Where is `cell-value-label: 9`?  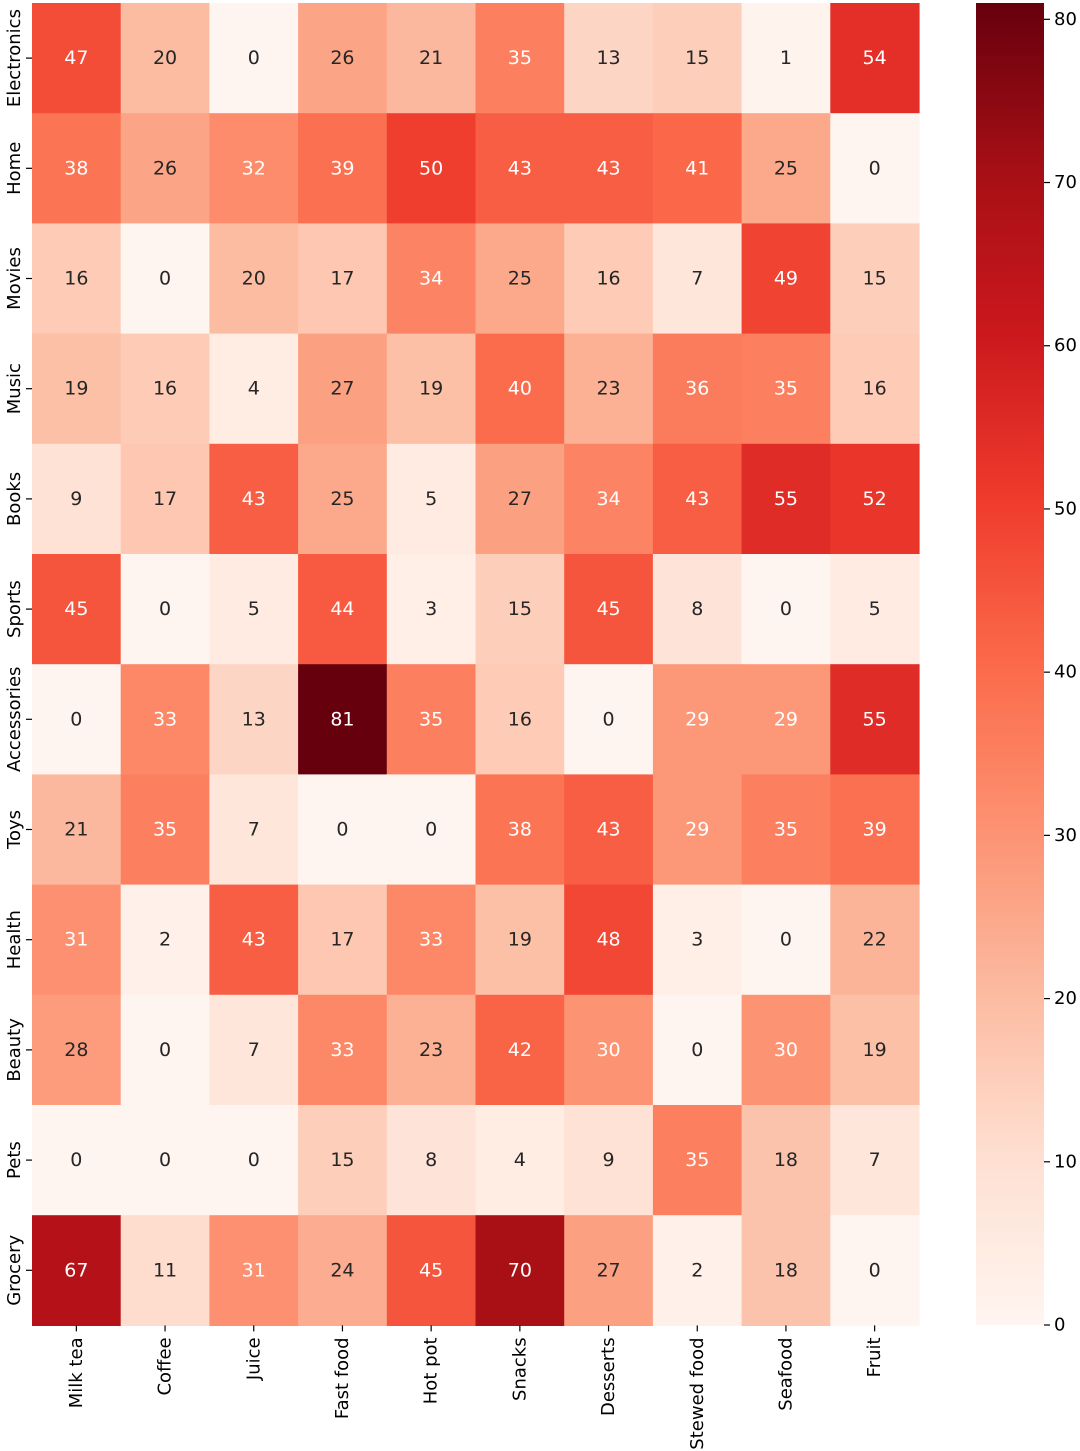 cell-value-label: 9 is located at coordinates (76, 499).